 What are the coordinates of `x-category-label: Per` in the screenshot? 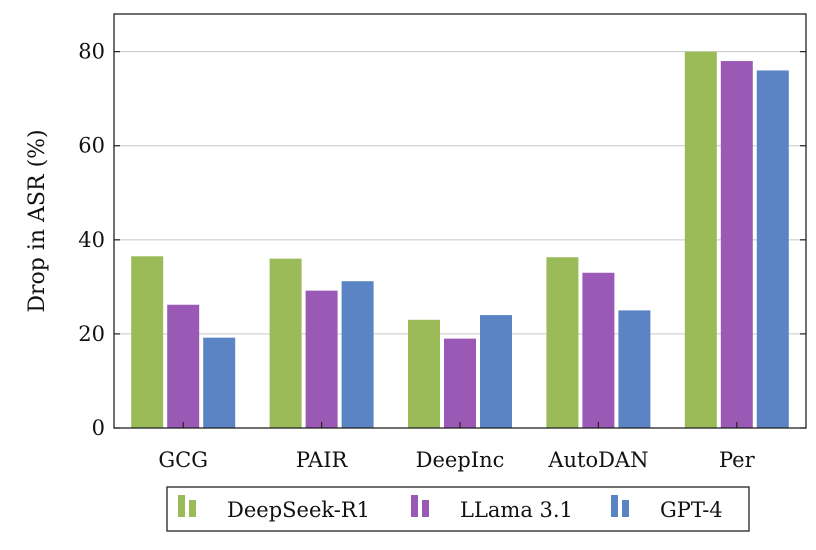 It's located at (737, 460).